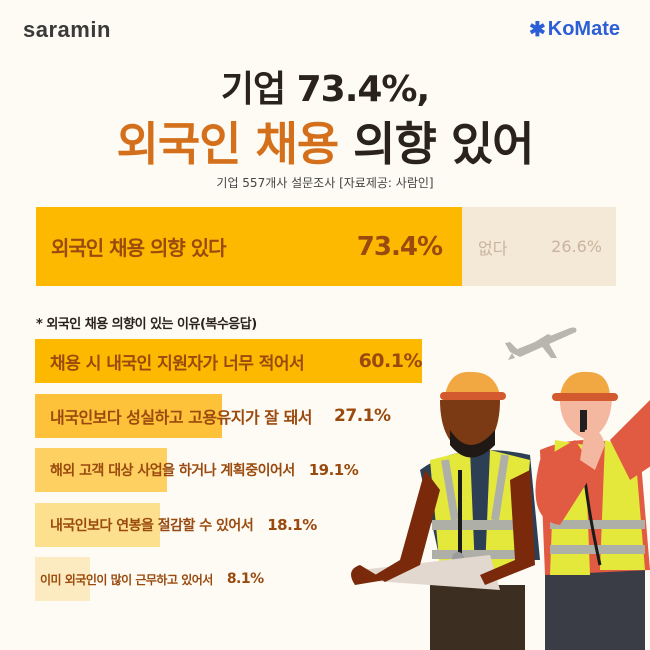  I want to click on komate-logo-text: KoMate, so click(583, 29).